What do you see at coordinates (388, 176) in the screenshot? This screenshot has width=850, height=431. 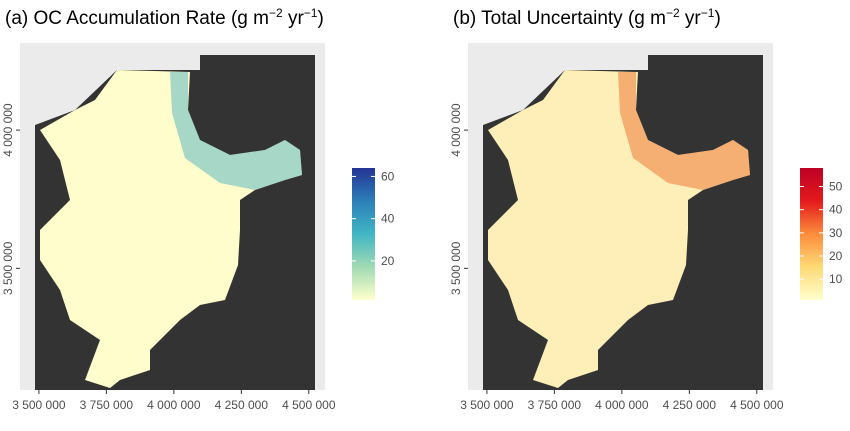 I see `colorbar-label: 60` at bounding box center [388, 176].